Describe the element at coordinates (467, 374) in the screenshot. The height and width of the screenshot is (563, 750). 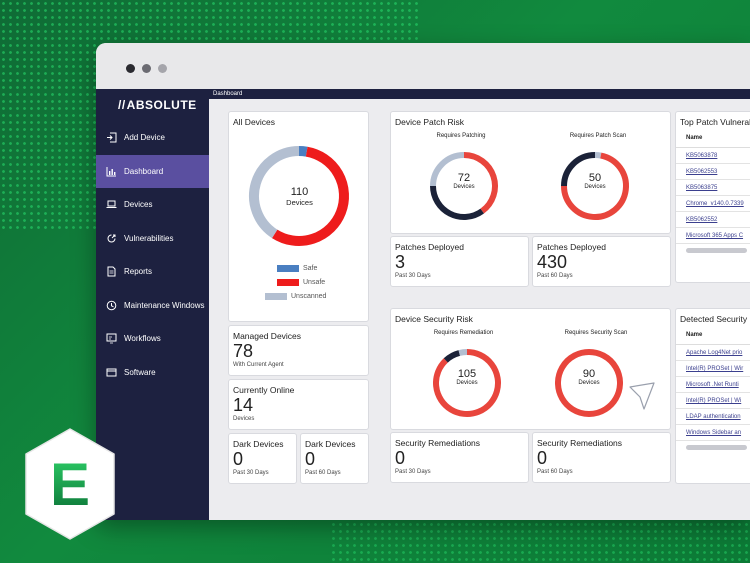
I see `remediation-count: 105` at that location.